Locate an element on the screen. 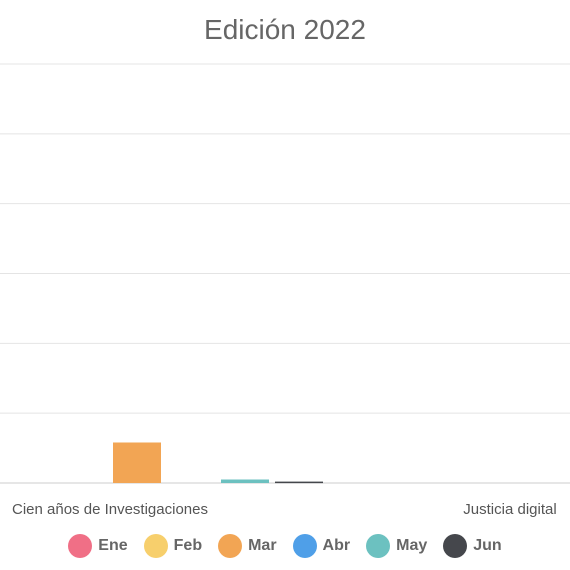  legend-label: Abr is located at coordinates (336, 545).